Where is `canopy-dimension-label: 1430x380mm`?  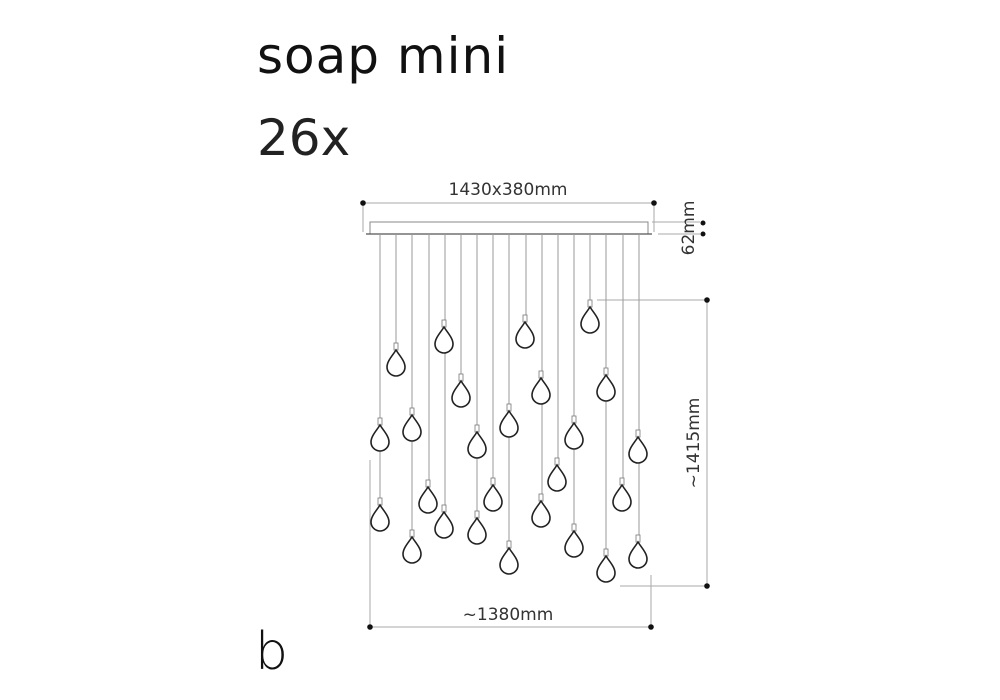 canopy-dimension-label: 1430x380mm is located at coordinates (508, 190).